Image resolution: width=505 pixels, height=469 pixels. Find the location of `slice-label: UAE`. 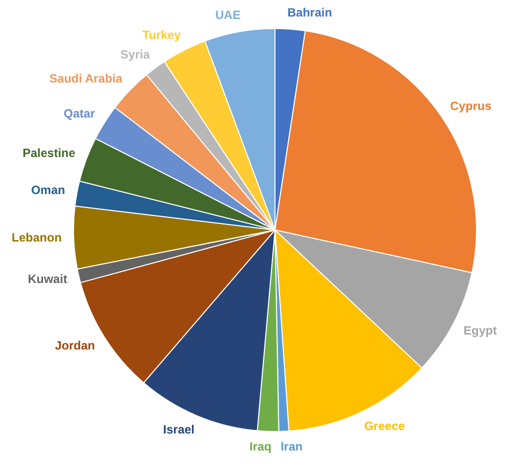

slice-label: UAE is located at coordinates (228, 15).